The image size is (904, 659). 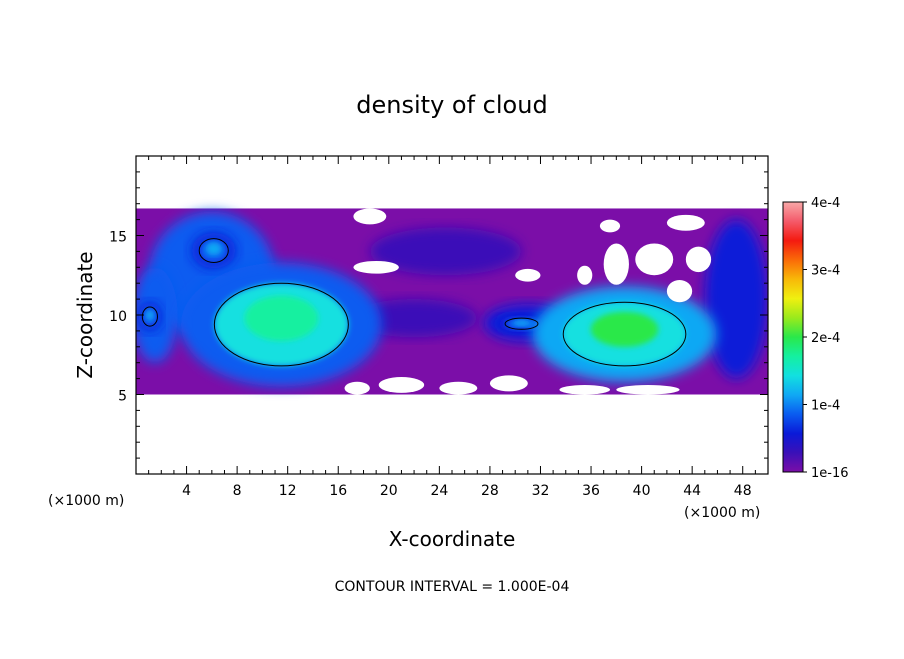 I want to click on x-tick-label: 40, so click(x=642, y=491).